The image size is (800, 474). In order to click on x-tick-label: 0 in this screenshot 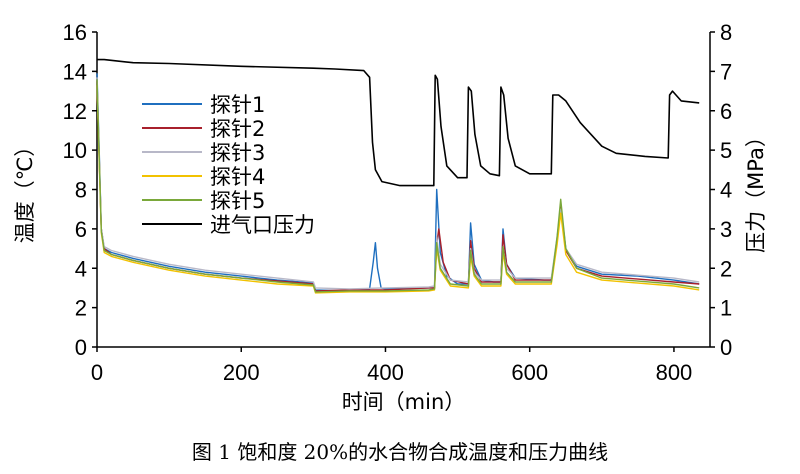, I will do `click(97, 372)`.